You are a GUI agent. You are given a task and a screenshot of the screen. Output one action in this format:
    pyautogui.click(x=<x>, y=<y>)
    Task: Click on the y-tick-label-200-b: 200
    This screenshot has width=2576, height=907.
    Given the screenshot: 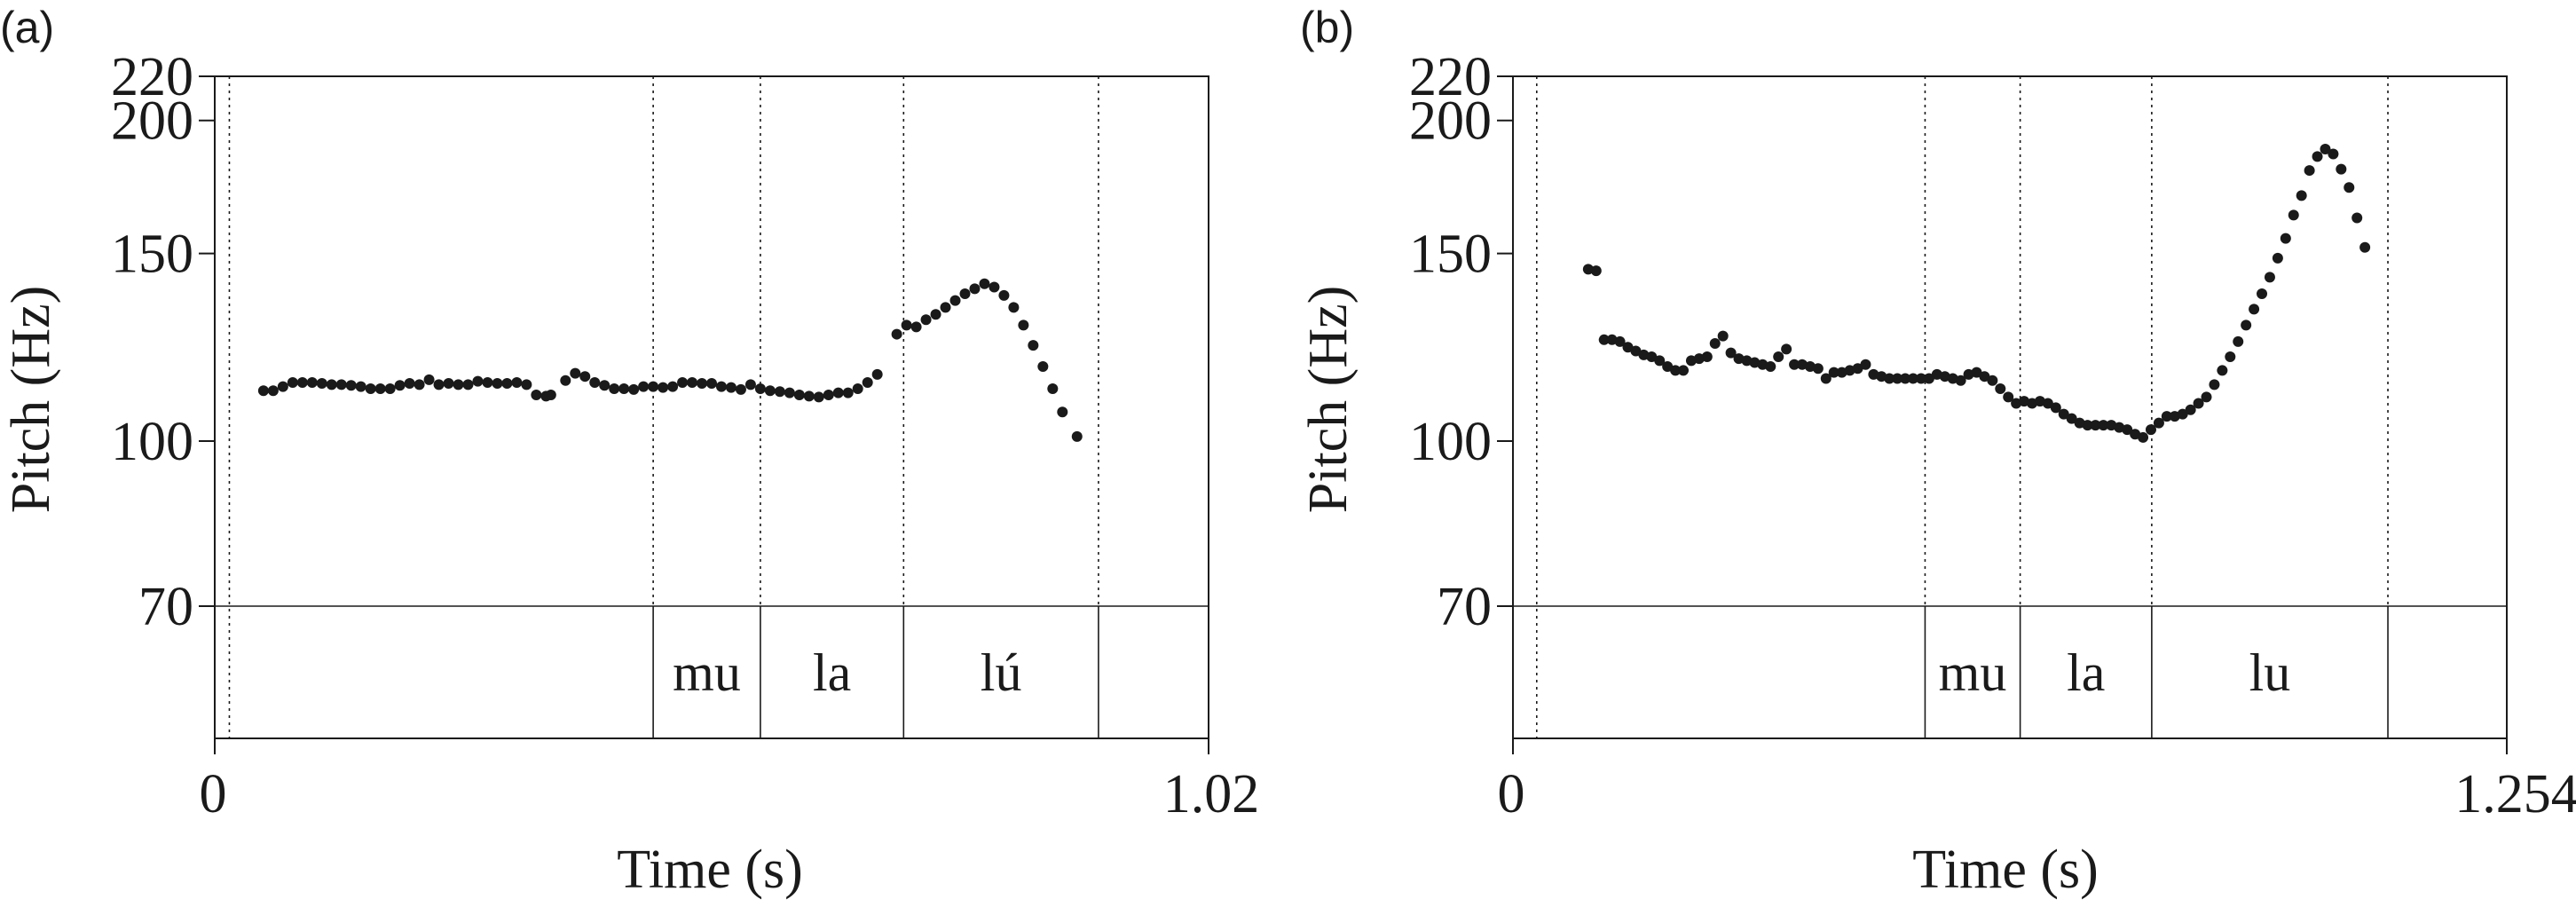 What is the action you would take?
    pyautogui.click(x=1450, y=121)
    